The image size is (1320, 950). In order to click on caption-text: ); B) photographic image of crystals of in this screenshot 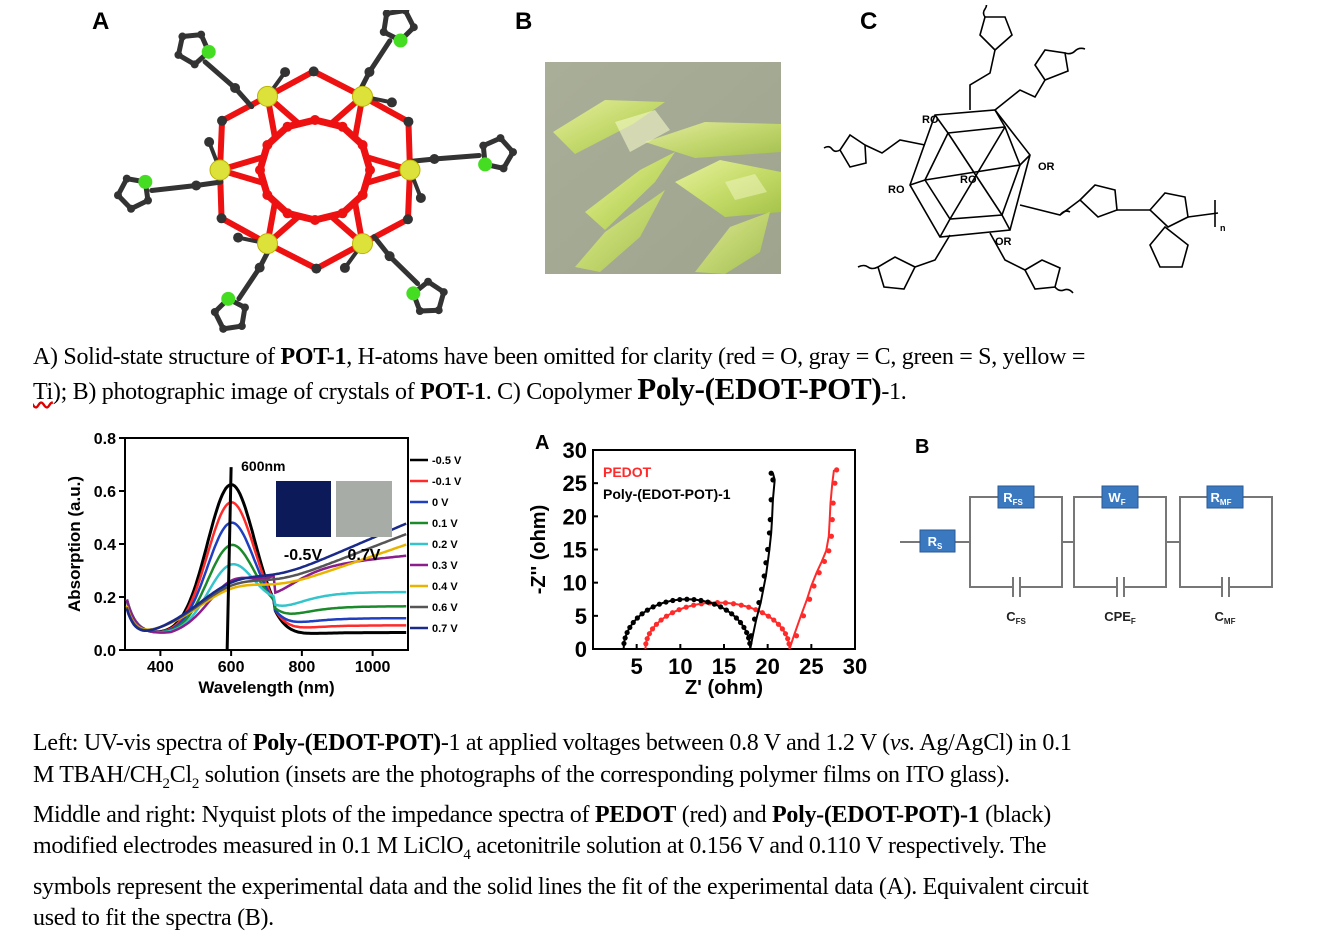, I will do `click(236, 392)`.